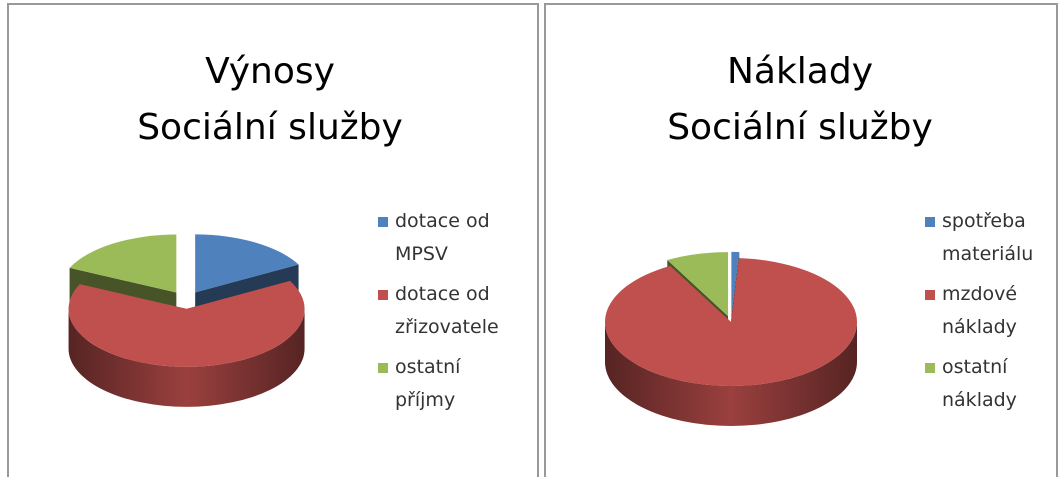  Describe the element at coordinates (447, 310) in the screenshot. I see `legend-label: dotace od zřizovatele` at that location.